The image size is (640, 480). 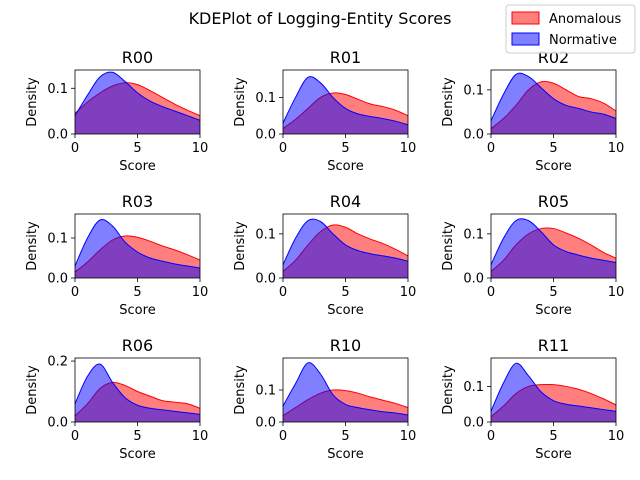 I want to click on legend-label-anomalous: Anomalous, so click(x=585, y=19).